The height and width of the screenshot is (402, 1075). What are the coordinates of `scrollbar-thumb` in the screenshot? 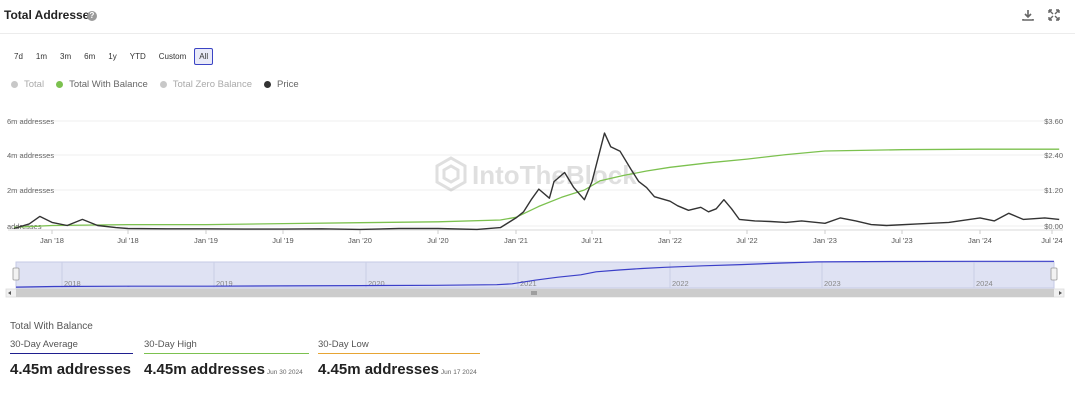 It's located at (535, 293).